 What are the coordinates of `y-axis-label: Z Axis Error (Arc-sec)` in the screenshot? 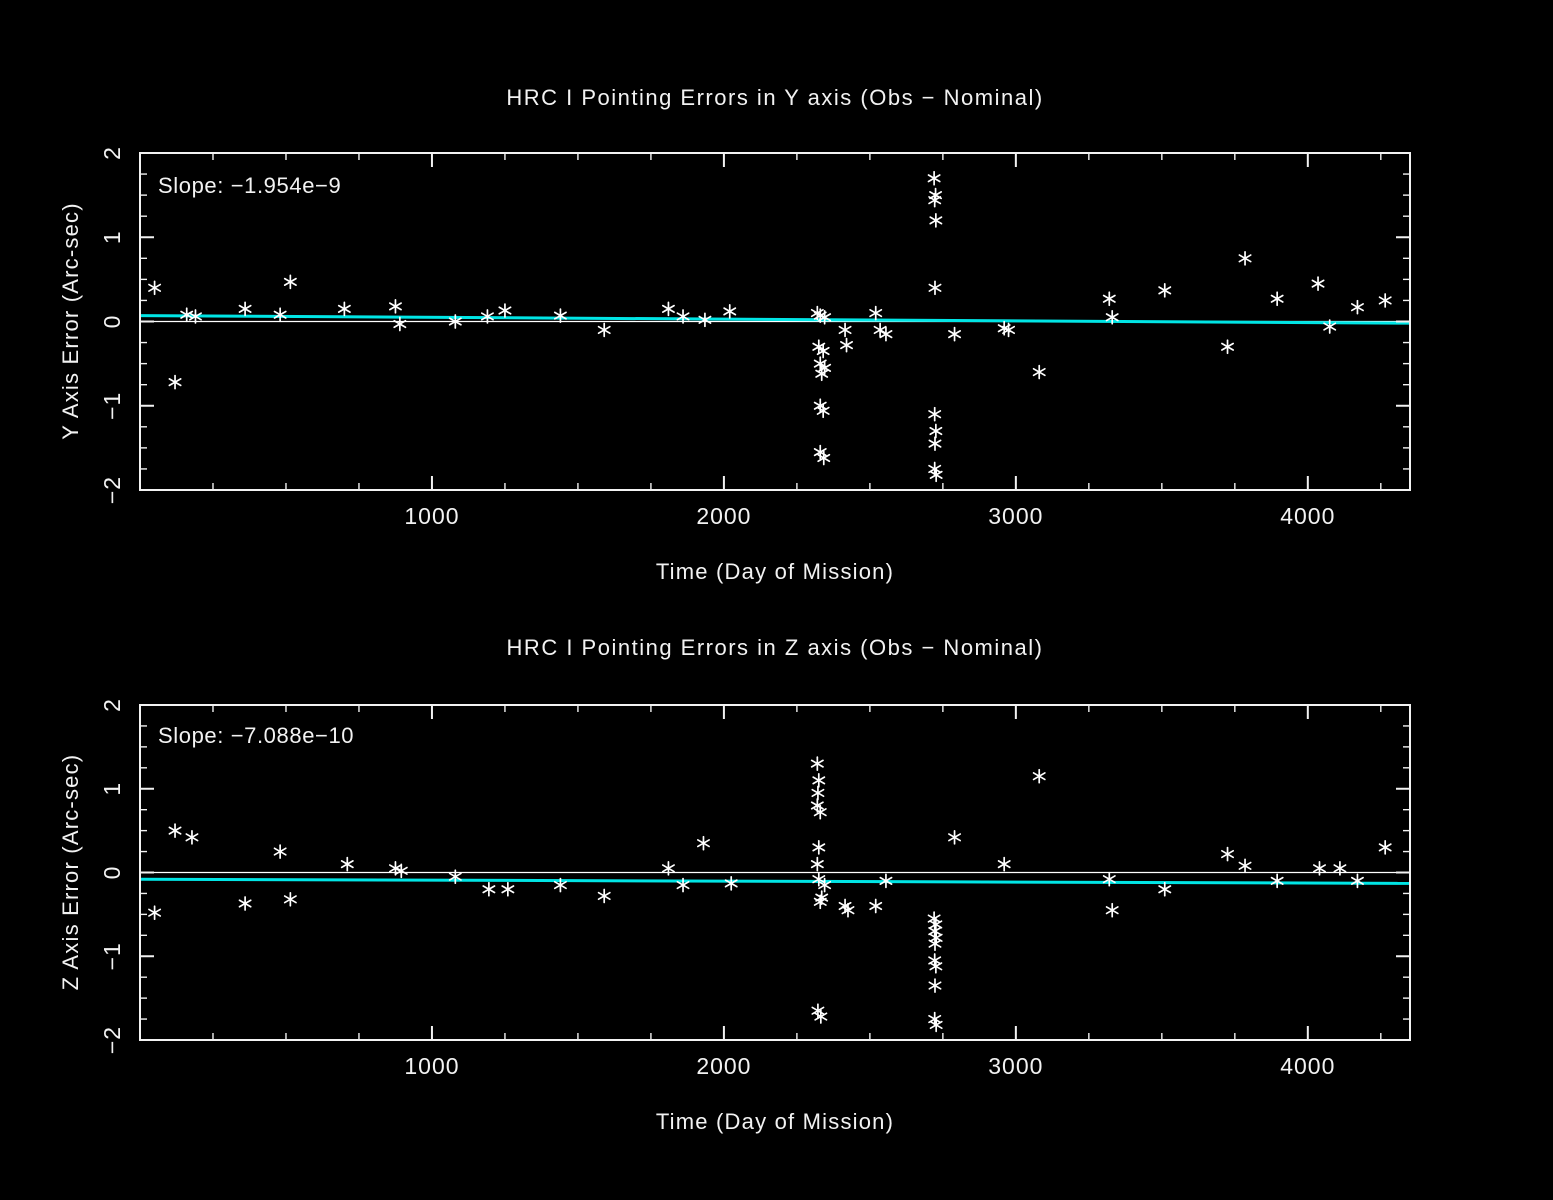 It's located at (70, 872).